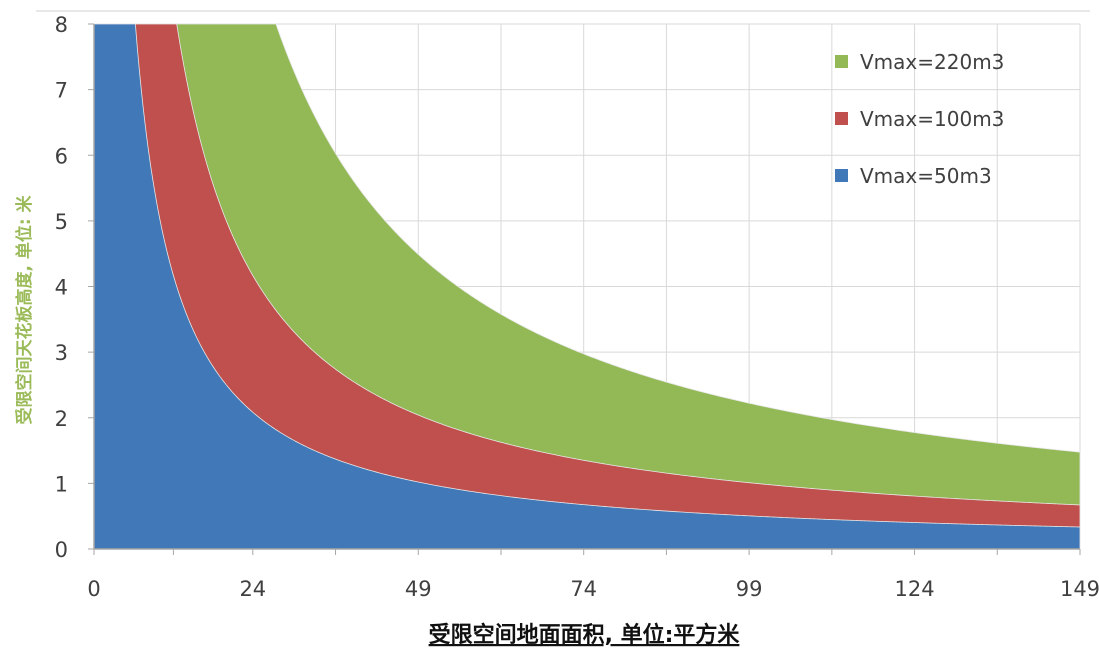  Describe the element at coordinates (61, 25) in the screenshot. I see `y-tick-label: 8` at that location.